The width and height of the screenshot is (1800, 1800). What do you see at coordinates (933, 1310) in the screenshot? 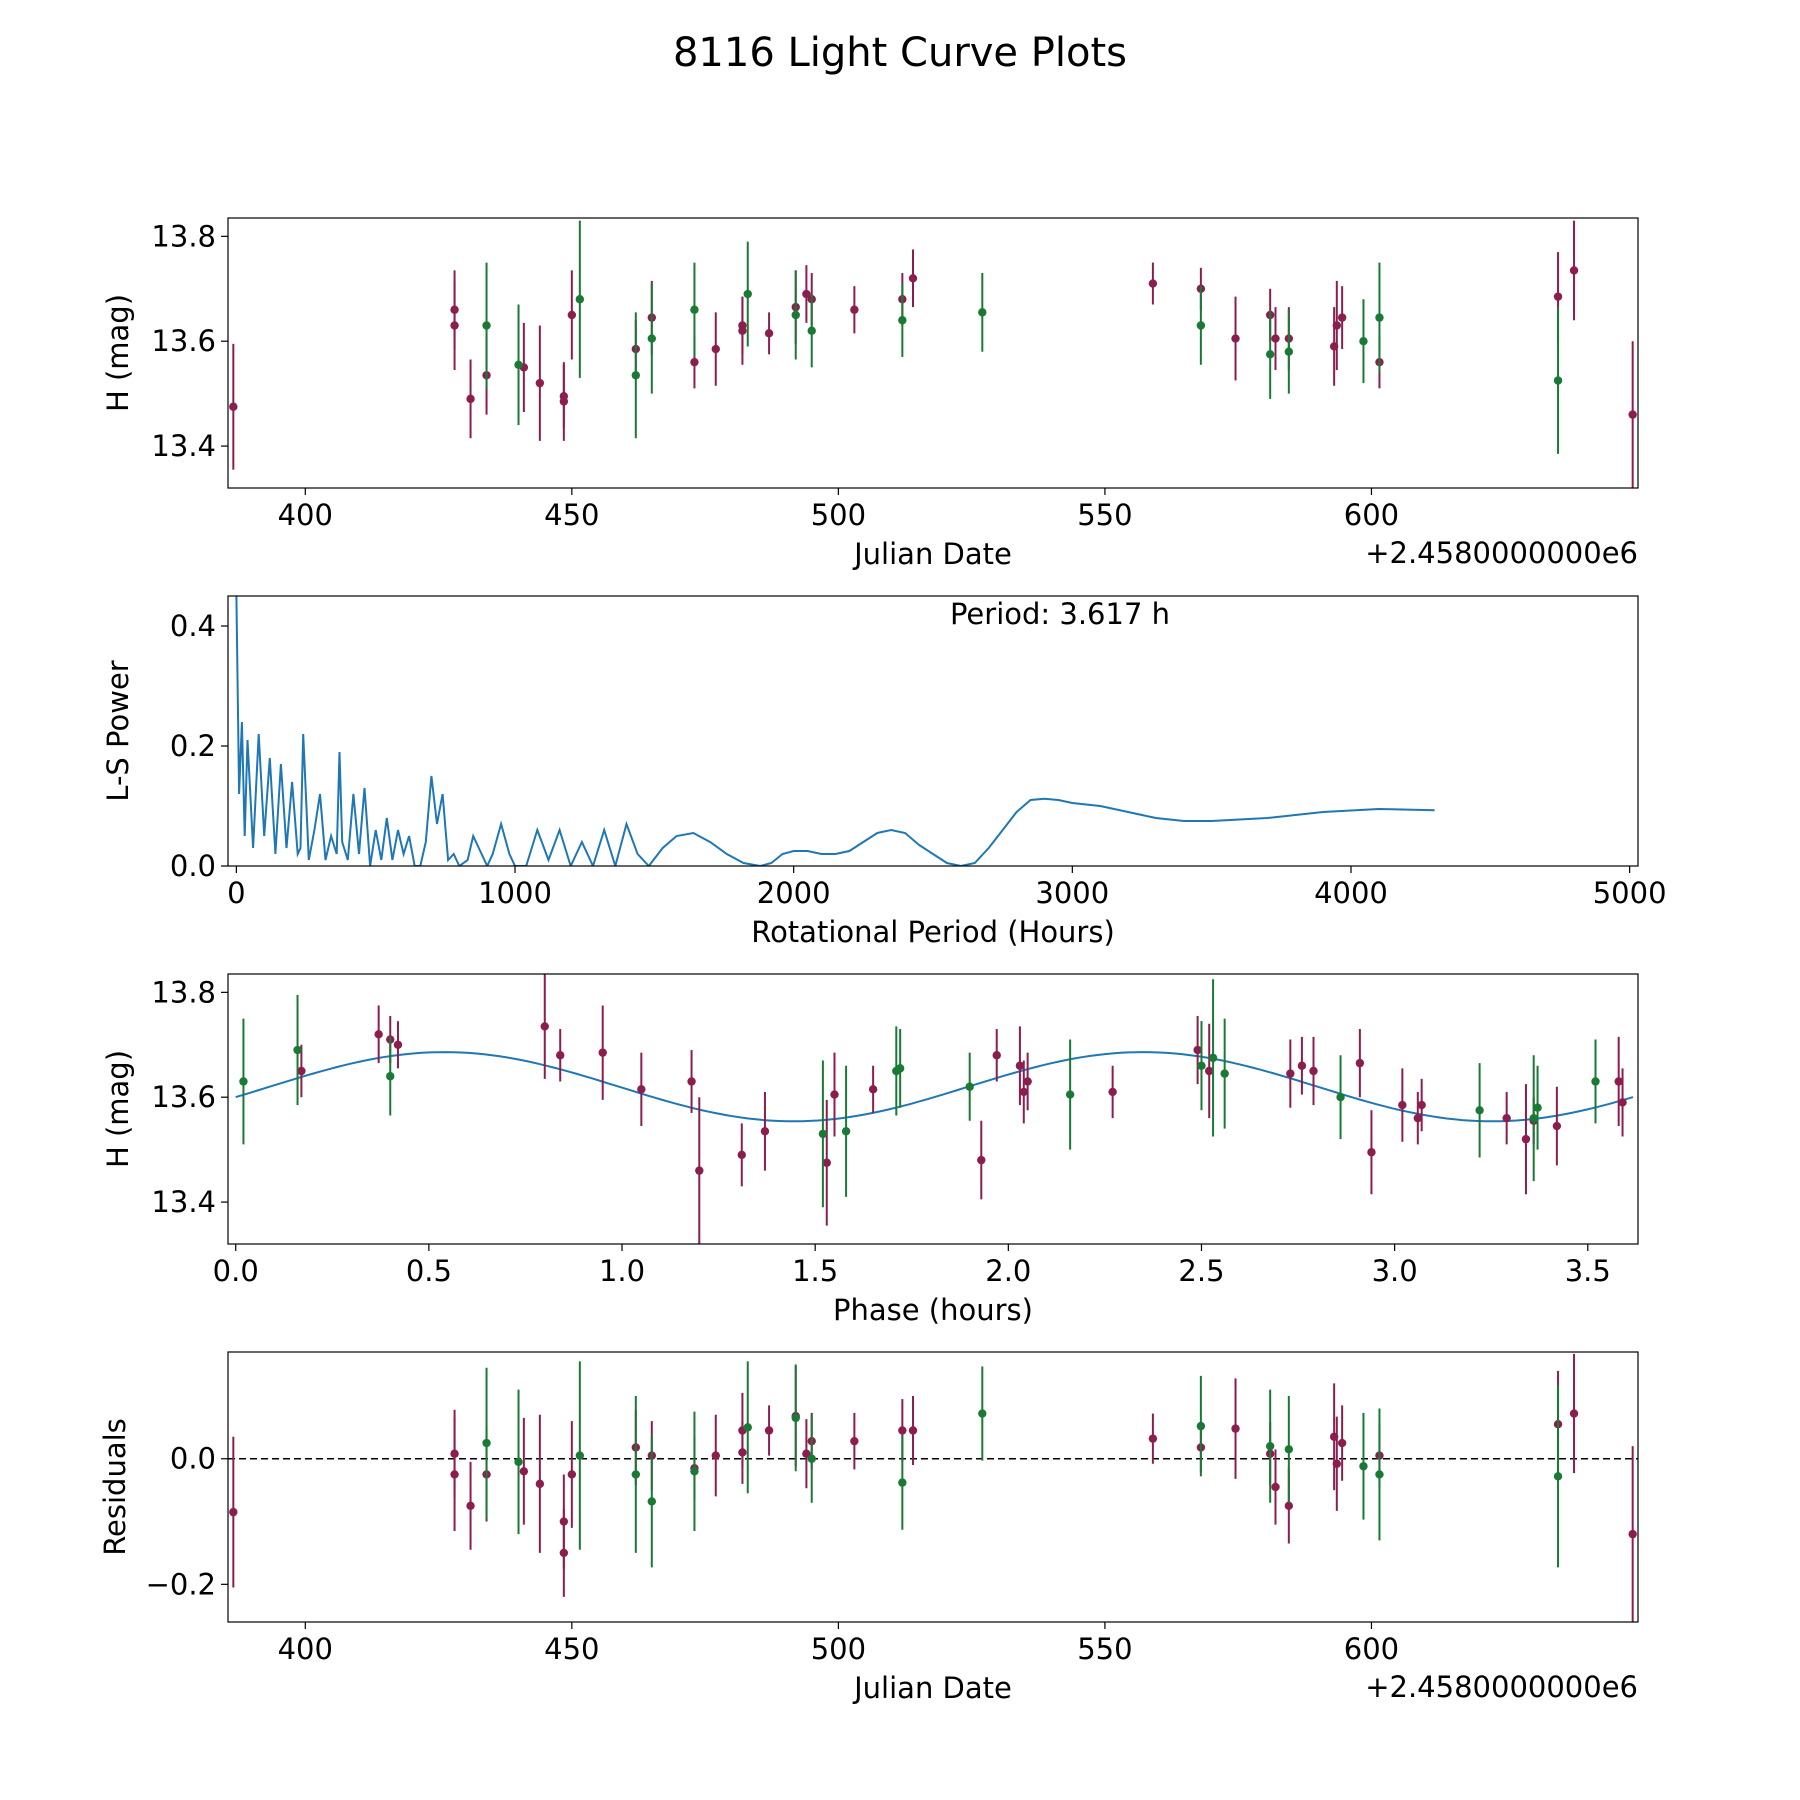
I see `x-axis-label: Phase (hours)` at bounding box center [933, 1310].